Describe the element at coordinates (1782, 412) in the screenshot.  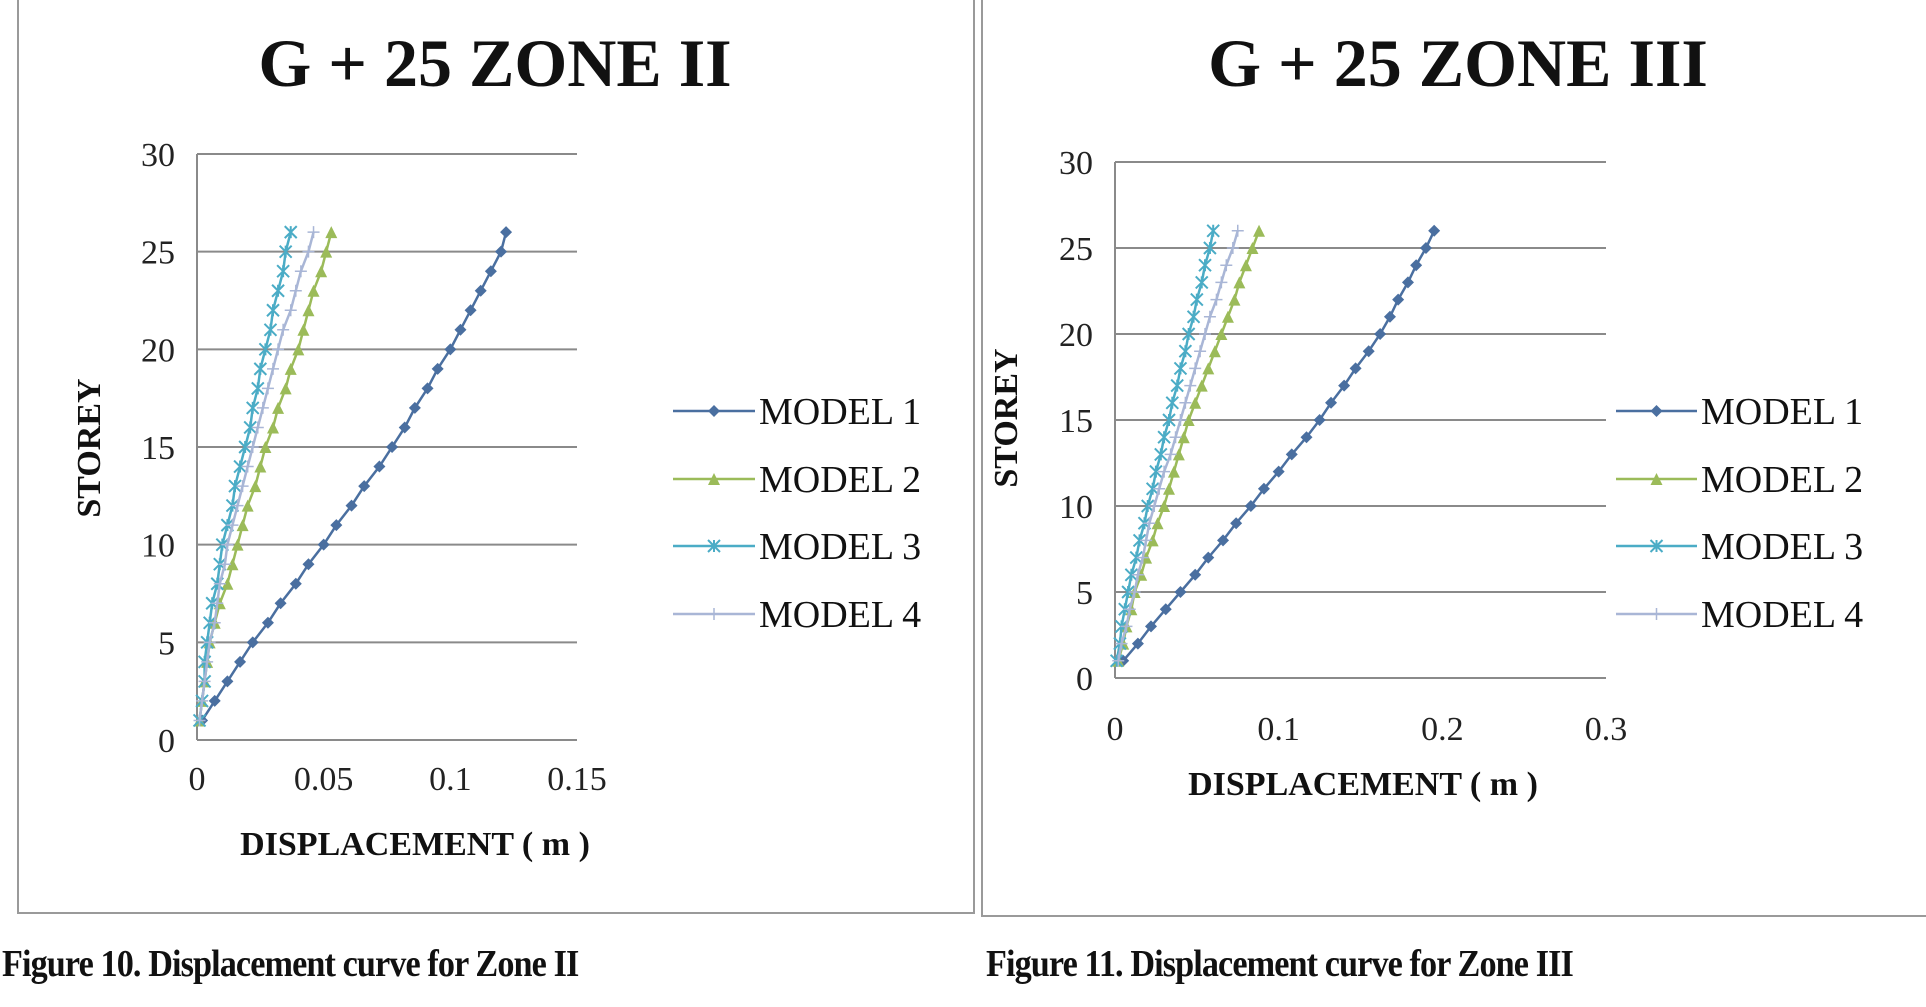
I see `legend-label: MODEL 1` at that location.